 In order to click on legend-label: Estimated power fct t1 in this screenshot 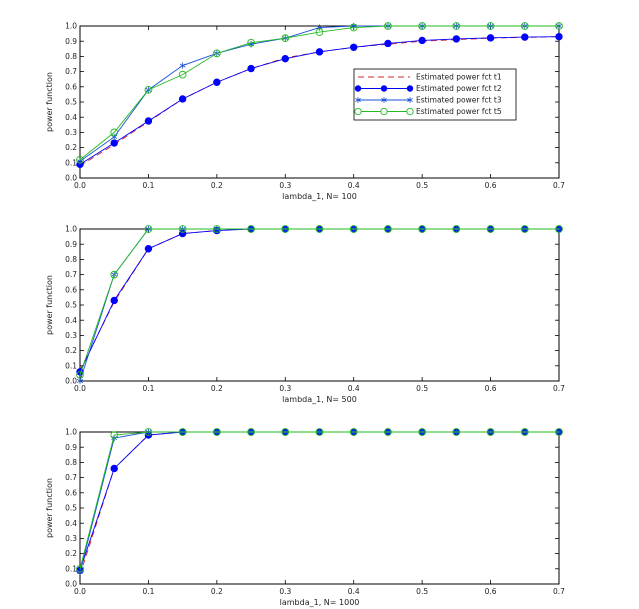, I will do `click(459, 77)`.